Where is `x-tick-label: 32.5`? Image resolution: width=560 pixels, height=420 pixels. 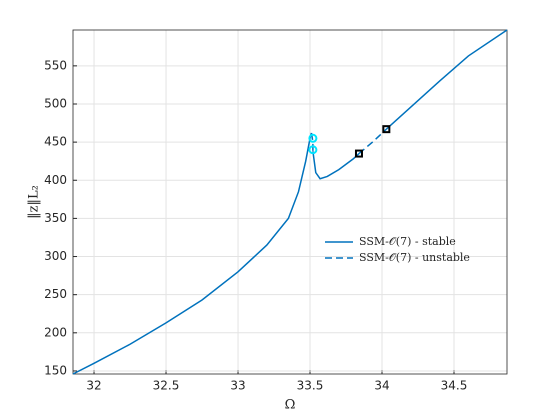 x-tick-label: 32.5 is located at coordinates (166, 386).